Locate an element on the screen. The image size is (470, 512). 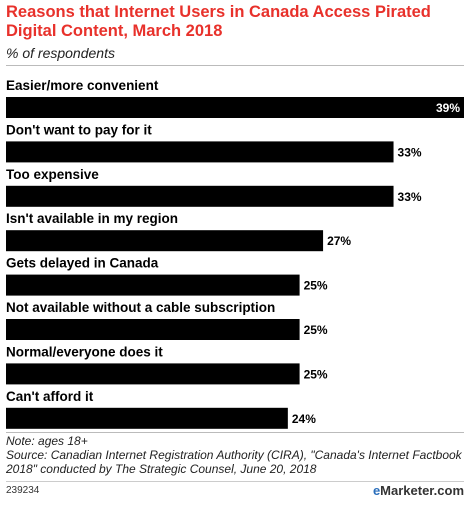
brand-prefix: e is located at coordinates (376, 490).